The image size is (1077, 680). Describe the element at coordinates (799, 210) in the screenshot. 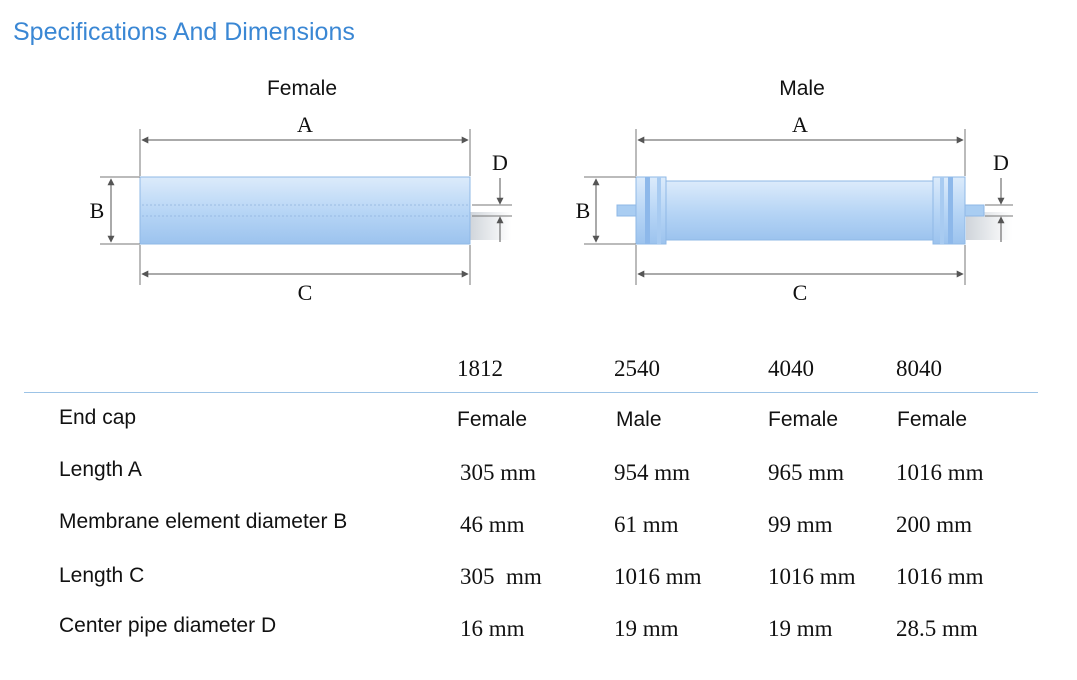

I see `male-tube` at that location.